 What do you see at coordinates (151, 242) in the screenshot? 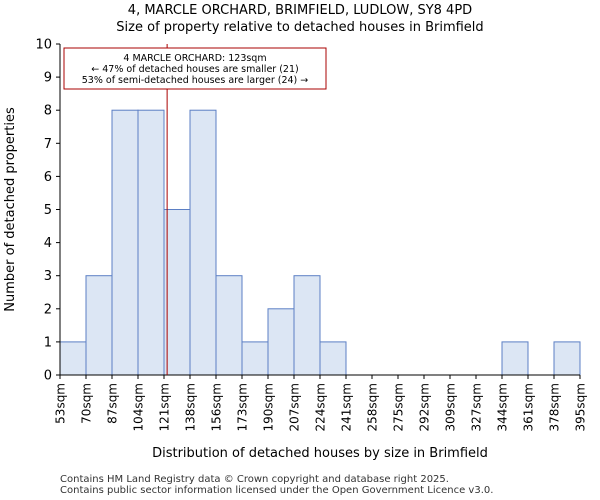
I see `bar-104sqm` at bounding box center [151, 242].